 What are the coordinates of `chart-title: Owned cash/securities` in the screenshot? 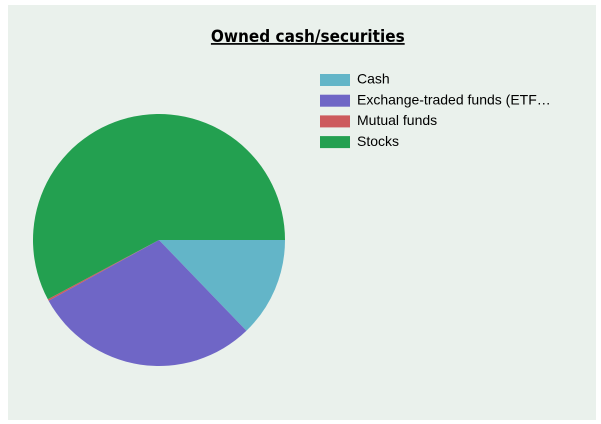 It's located at (308, 36).